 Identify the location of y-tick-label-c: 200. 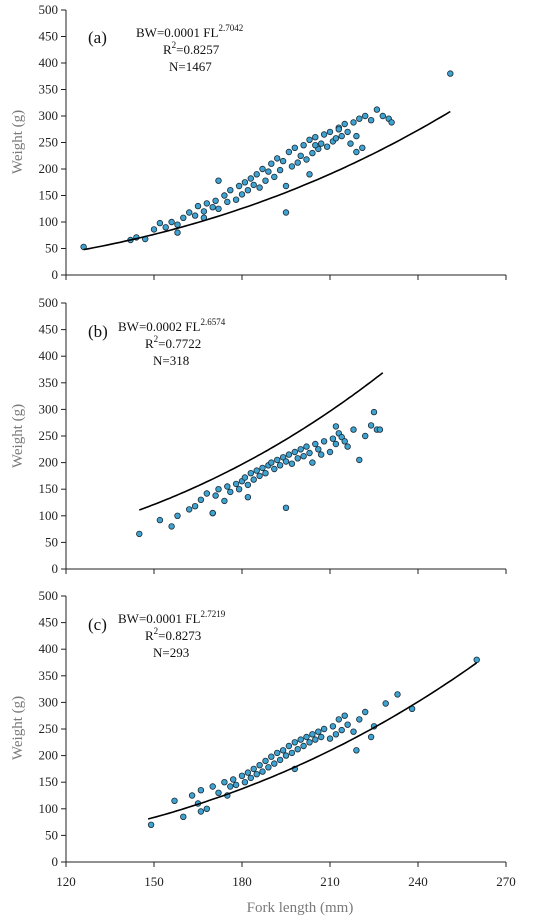
(49, 755).